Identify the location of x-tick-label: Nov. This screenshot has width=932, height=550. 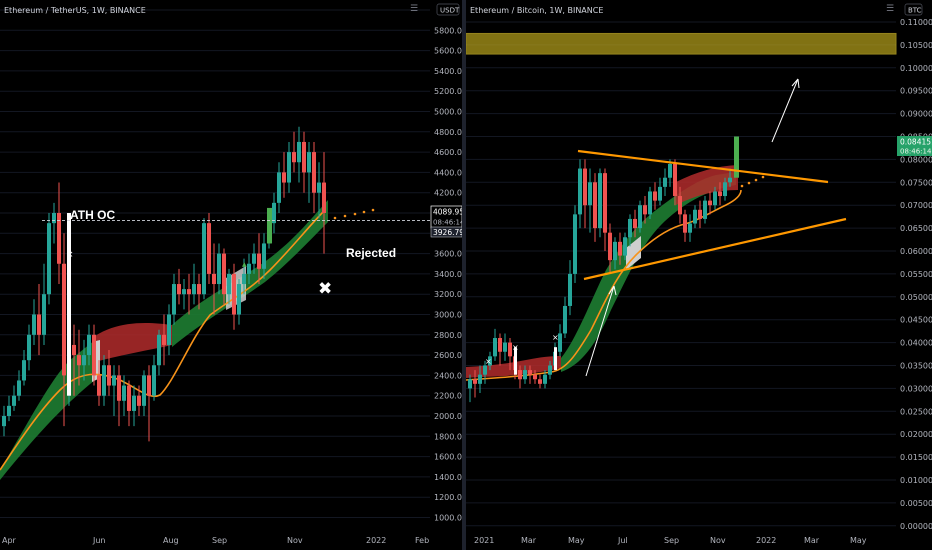
(718, 540).